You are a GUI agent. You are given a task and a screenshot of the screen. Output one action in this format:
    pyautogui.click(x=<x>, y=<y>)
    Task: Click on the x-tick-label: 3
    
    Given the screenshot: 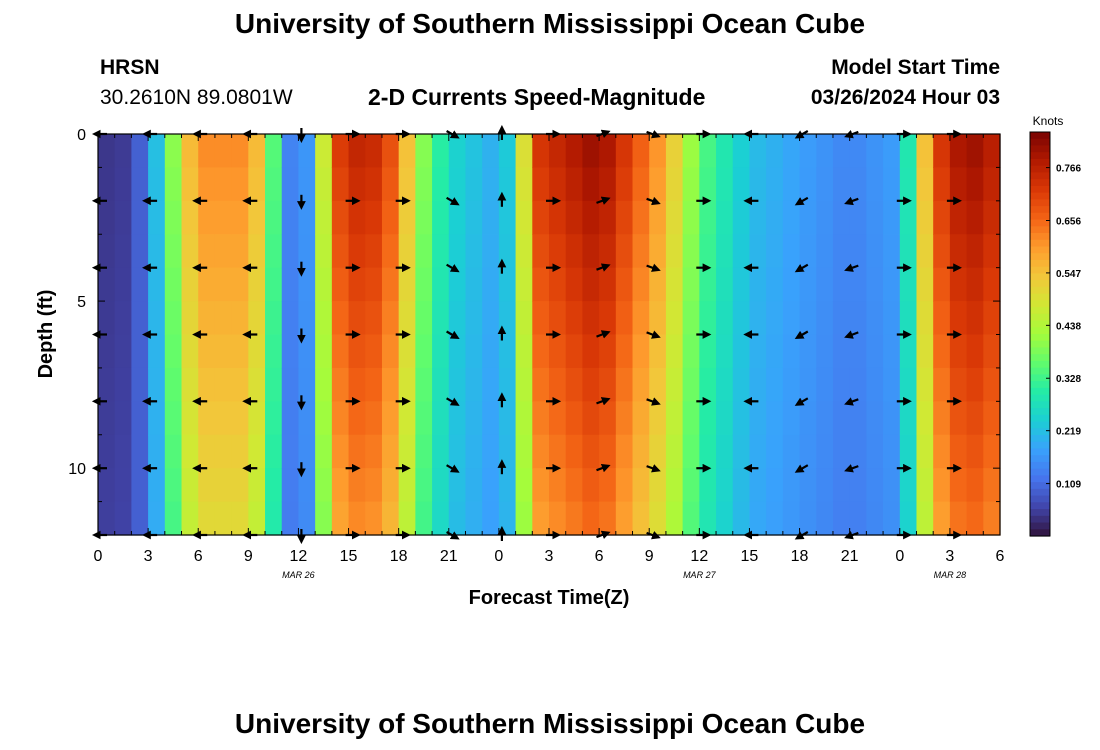 What is the action you would take?
    pyautogui.click(x=549, y=556)
    